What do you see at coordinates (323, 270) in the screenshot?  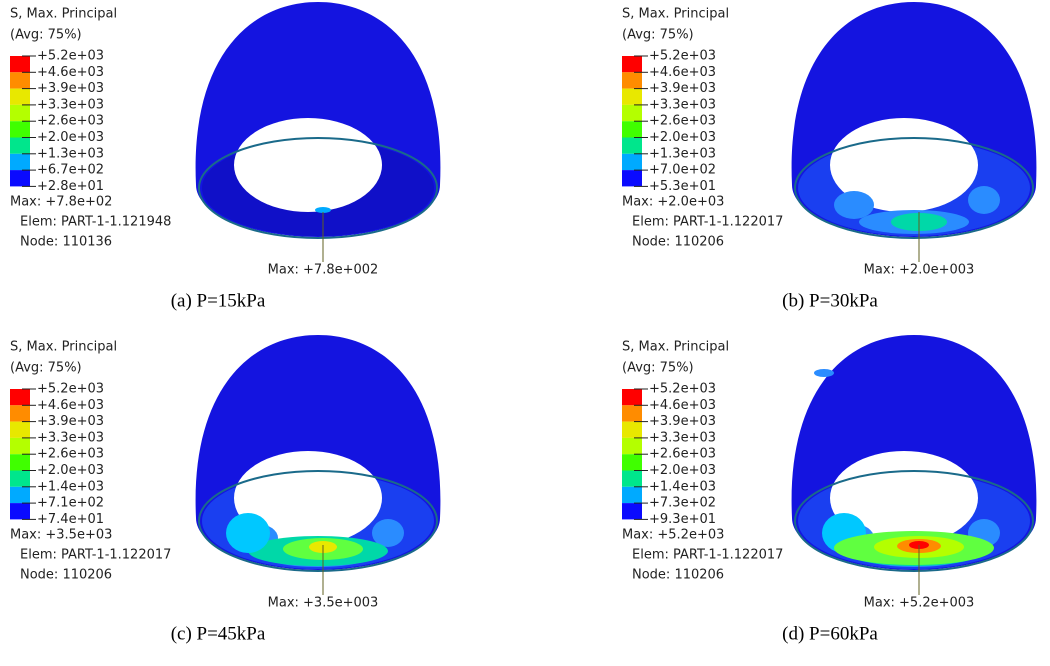 I see `max-annotation: Max: +7.8e+002` at bounding box center [323, 270].